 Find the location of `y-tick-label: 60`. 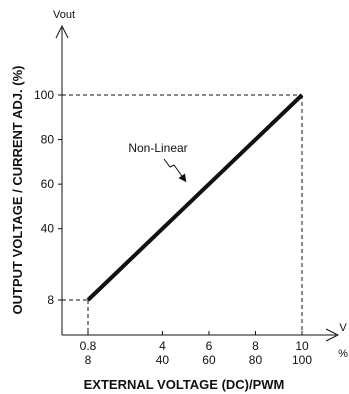

y-tick-label: 60 is located at coordinates (48, 184).